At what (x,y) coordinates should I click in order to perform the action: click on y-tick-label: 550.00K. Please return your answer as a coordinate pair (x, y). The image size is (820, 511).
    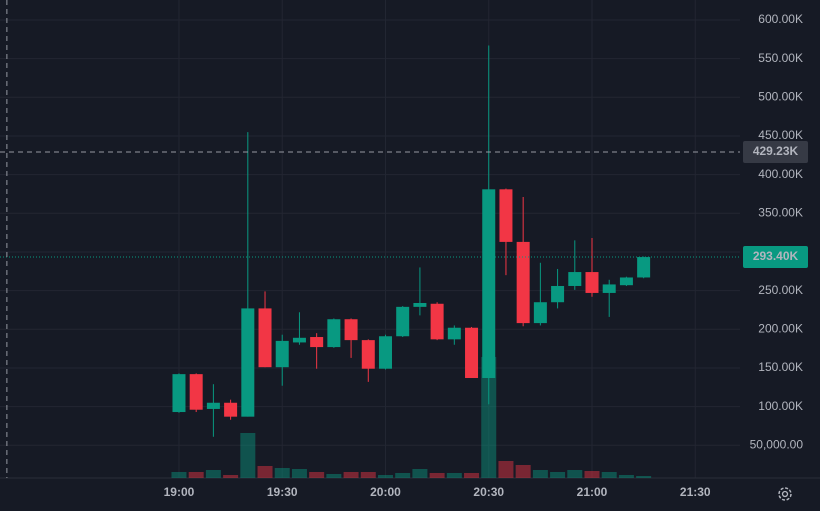
    Looking at the image, I should click on (780, 58).